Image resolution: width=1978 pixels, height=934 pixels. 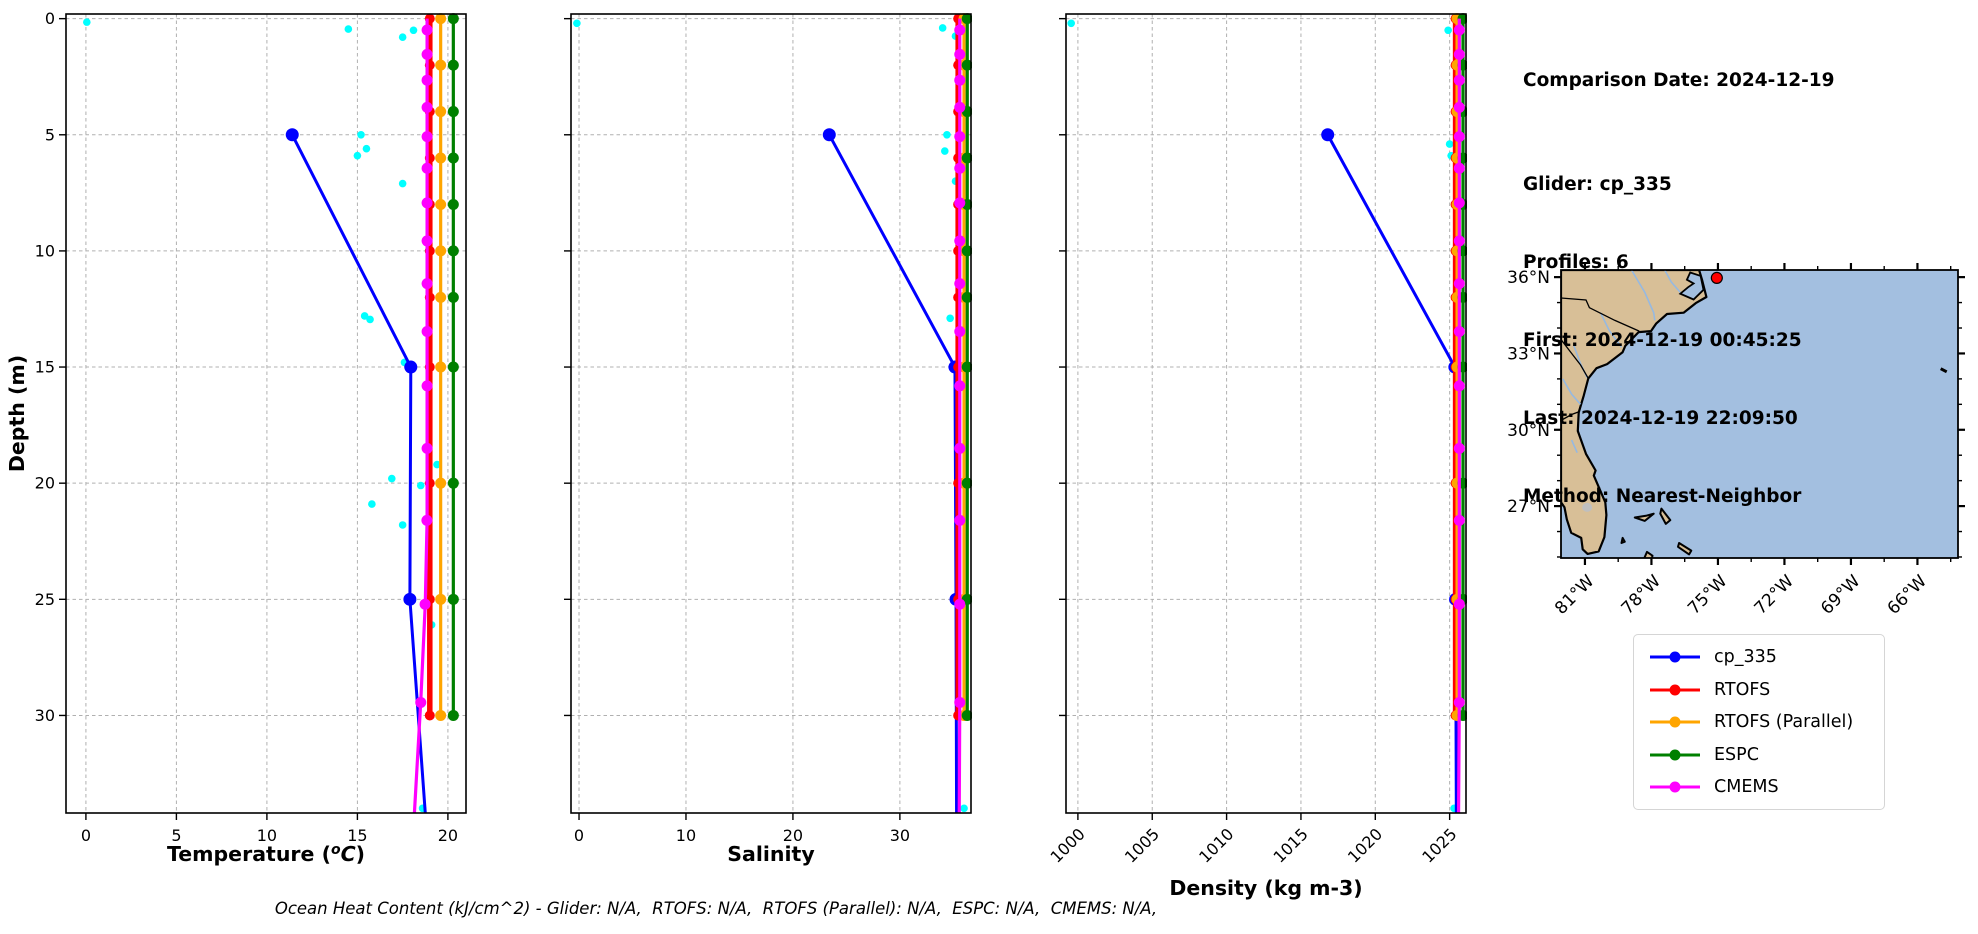 I want to click on svg-text: 69°W, so click(x=1840, y=594).